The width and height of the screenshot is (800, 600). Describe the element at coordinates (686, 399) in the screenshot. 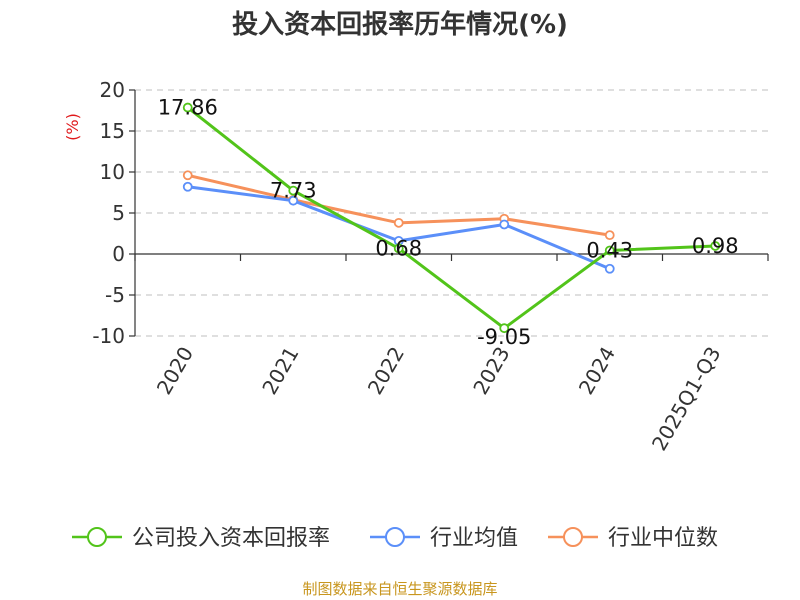

I see `x-tick-label: 2025Q1-Q3` at that location.